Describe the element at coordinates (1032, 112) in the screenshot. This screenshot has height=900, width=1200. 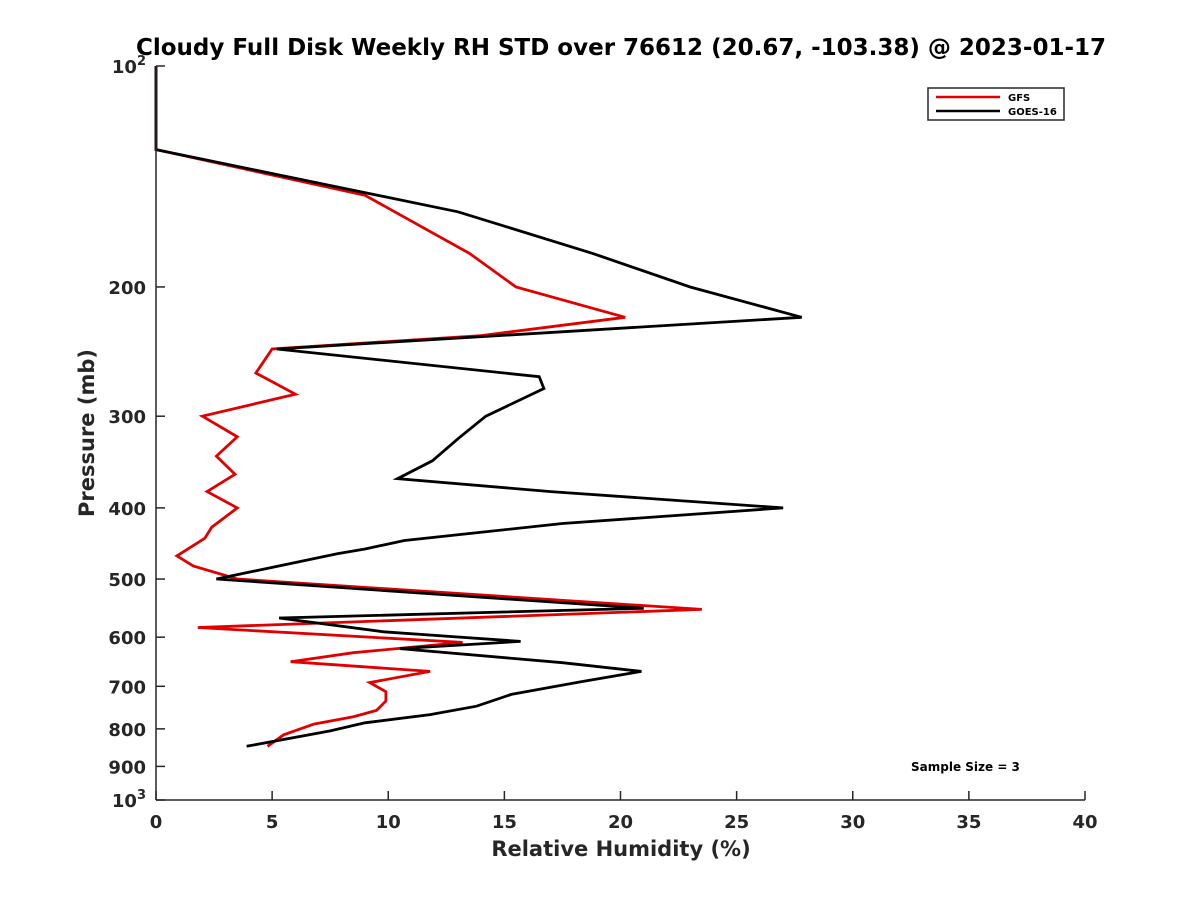
I see `legend-label-goes16: GOES-16` at that location.